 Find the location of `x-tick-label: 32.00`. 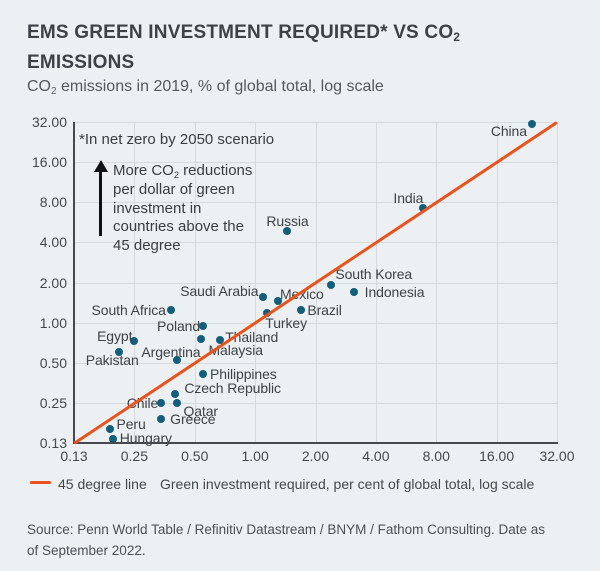

x-tick-label: 32.00 is located at coordinates (557, 456).